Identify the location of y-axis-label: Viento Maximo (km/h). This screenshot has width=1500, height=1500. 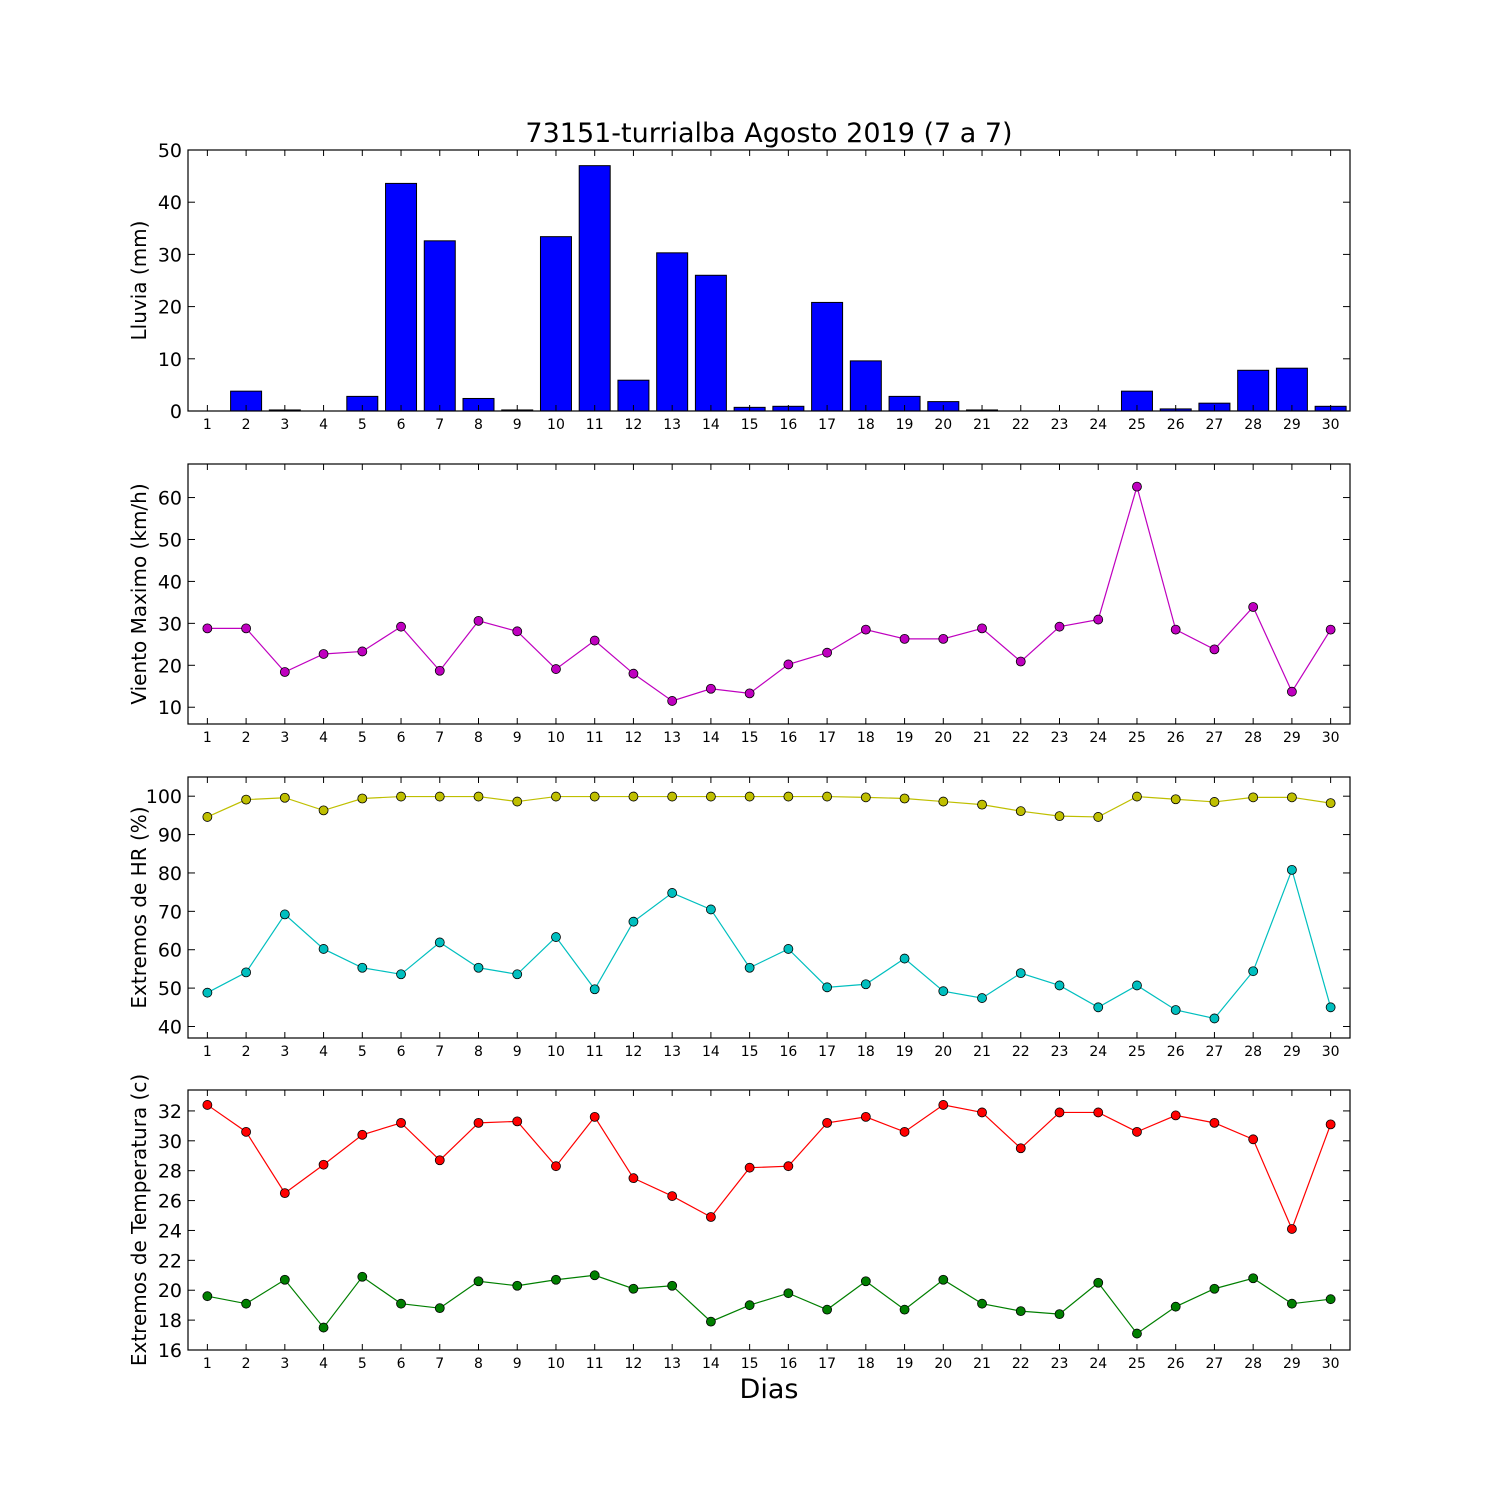
(139, 593).